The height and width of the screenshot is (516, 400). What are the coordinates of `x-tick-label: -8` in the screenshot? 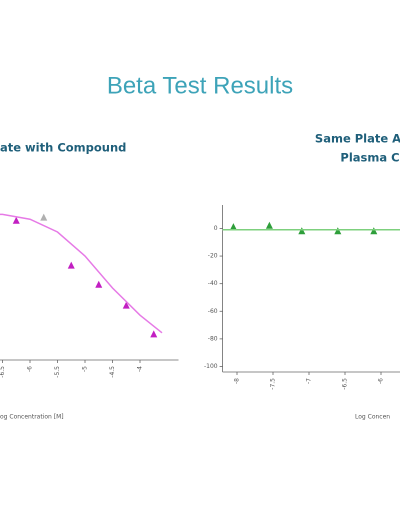 It's located at (237, 381).